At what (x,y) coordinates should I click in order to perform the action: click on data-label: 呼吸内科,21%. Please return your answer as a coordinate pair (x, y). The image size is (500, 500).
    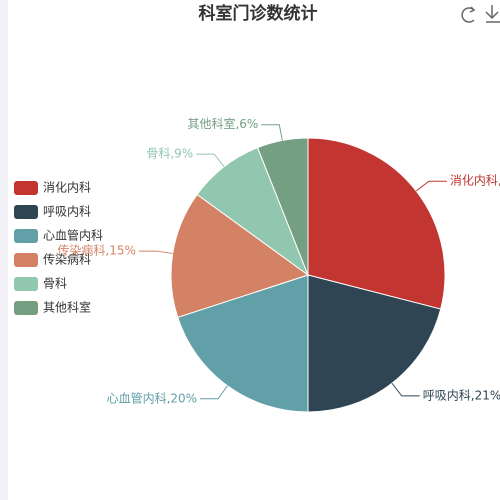
    Looking at the image, I should click on (461, 395).